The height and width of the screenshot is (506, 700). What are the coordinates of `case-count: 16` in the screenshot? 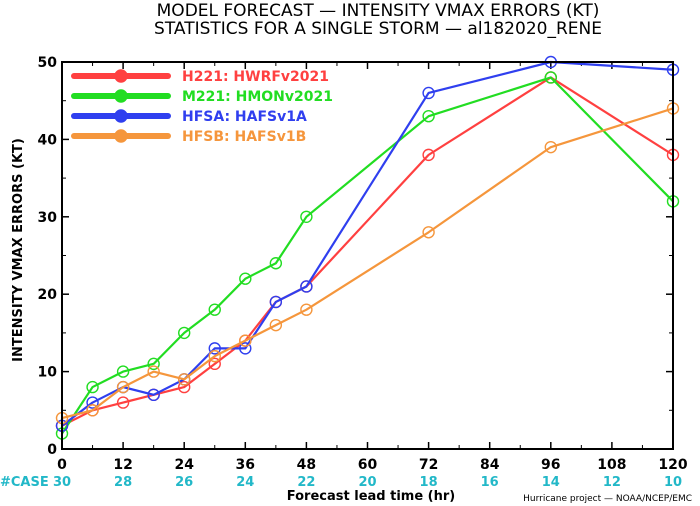 It's located at (490, 482).